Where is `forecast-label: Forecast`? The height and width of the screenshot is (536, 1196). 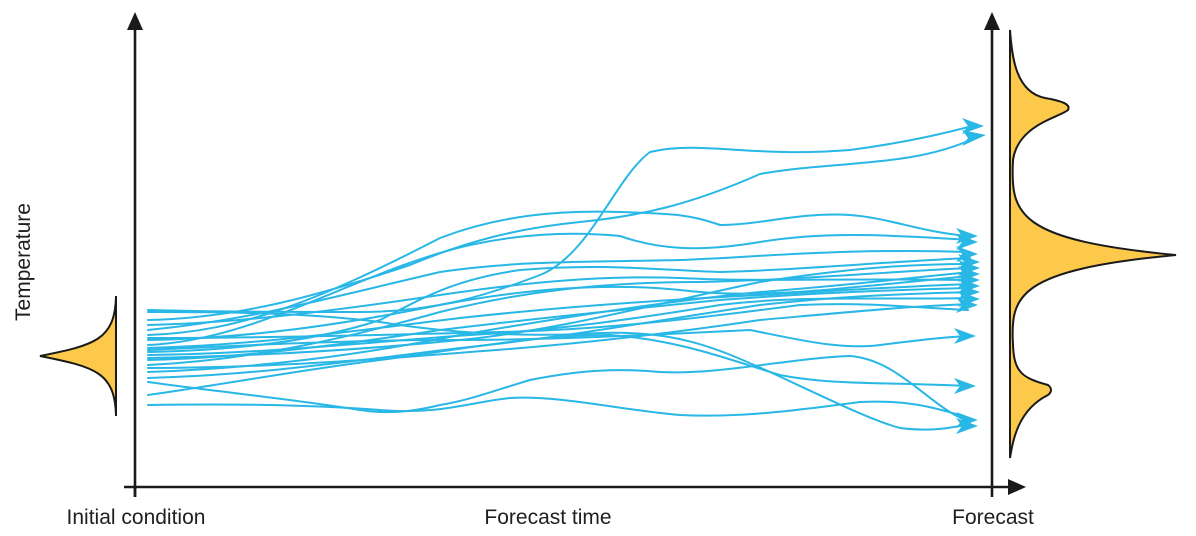 forecast-label: Forecast is located at coordinates (993, 517).